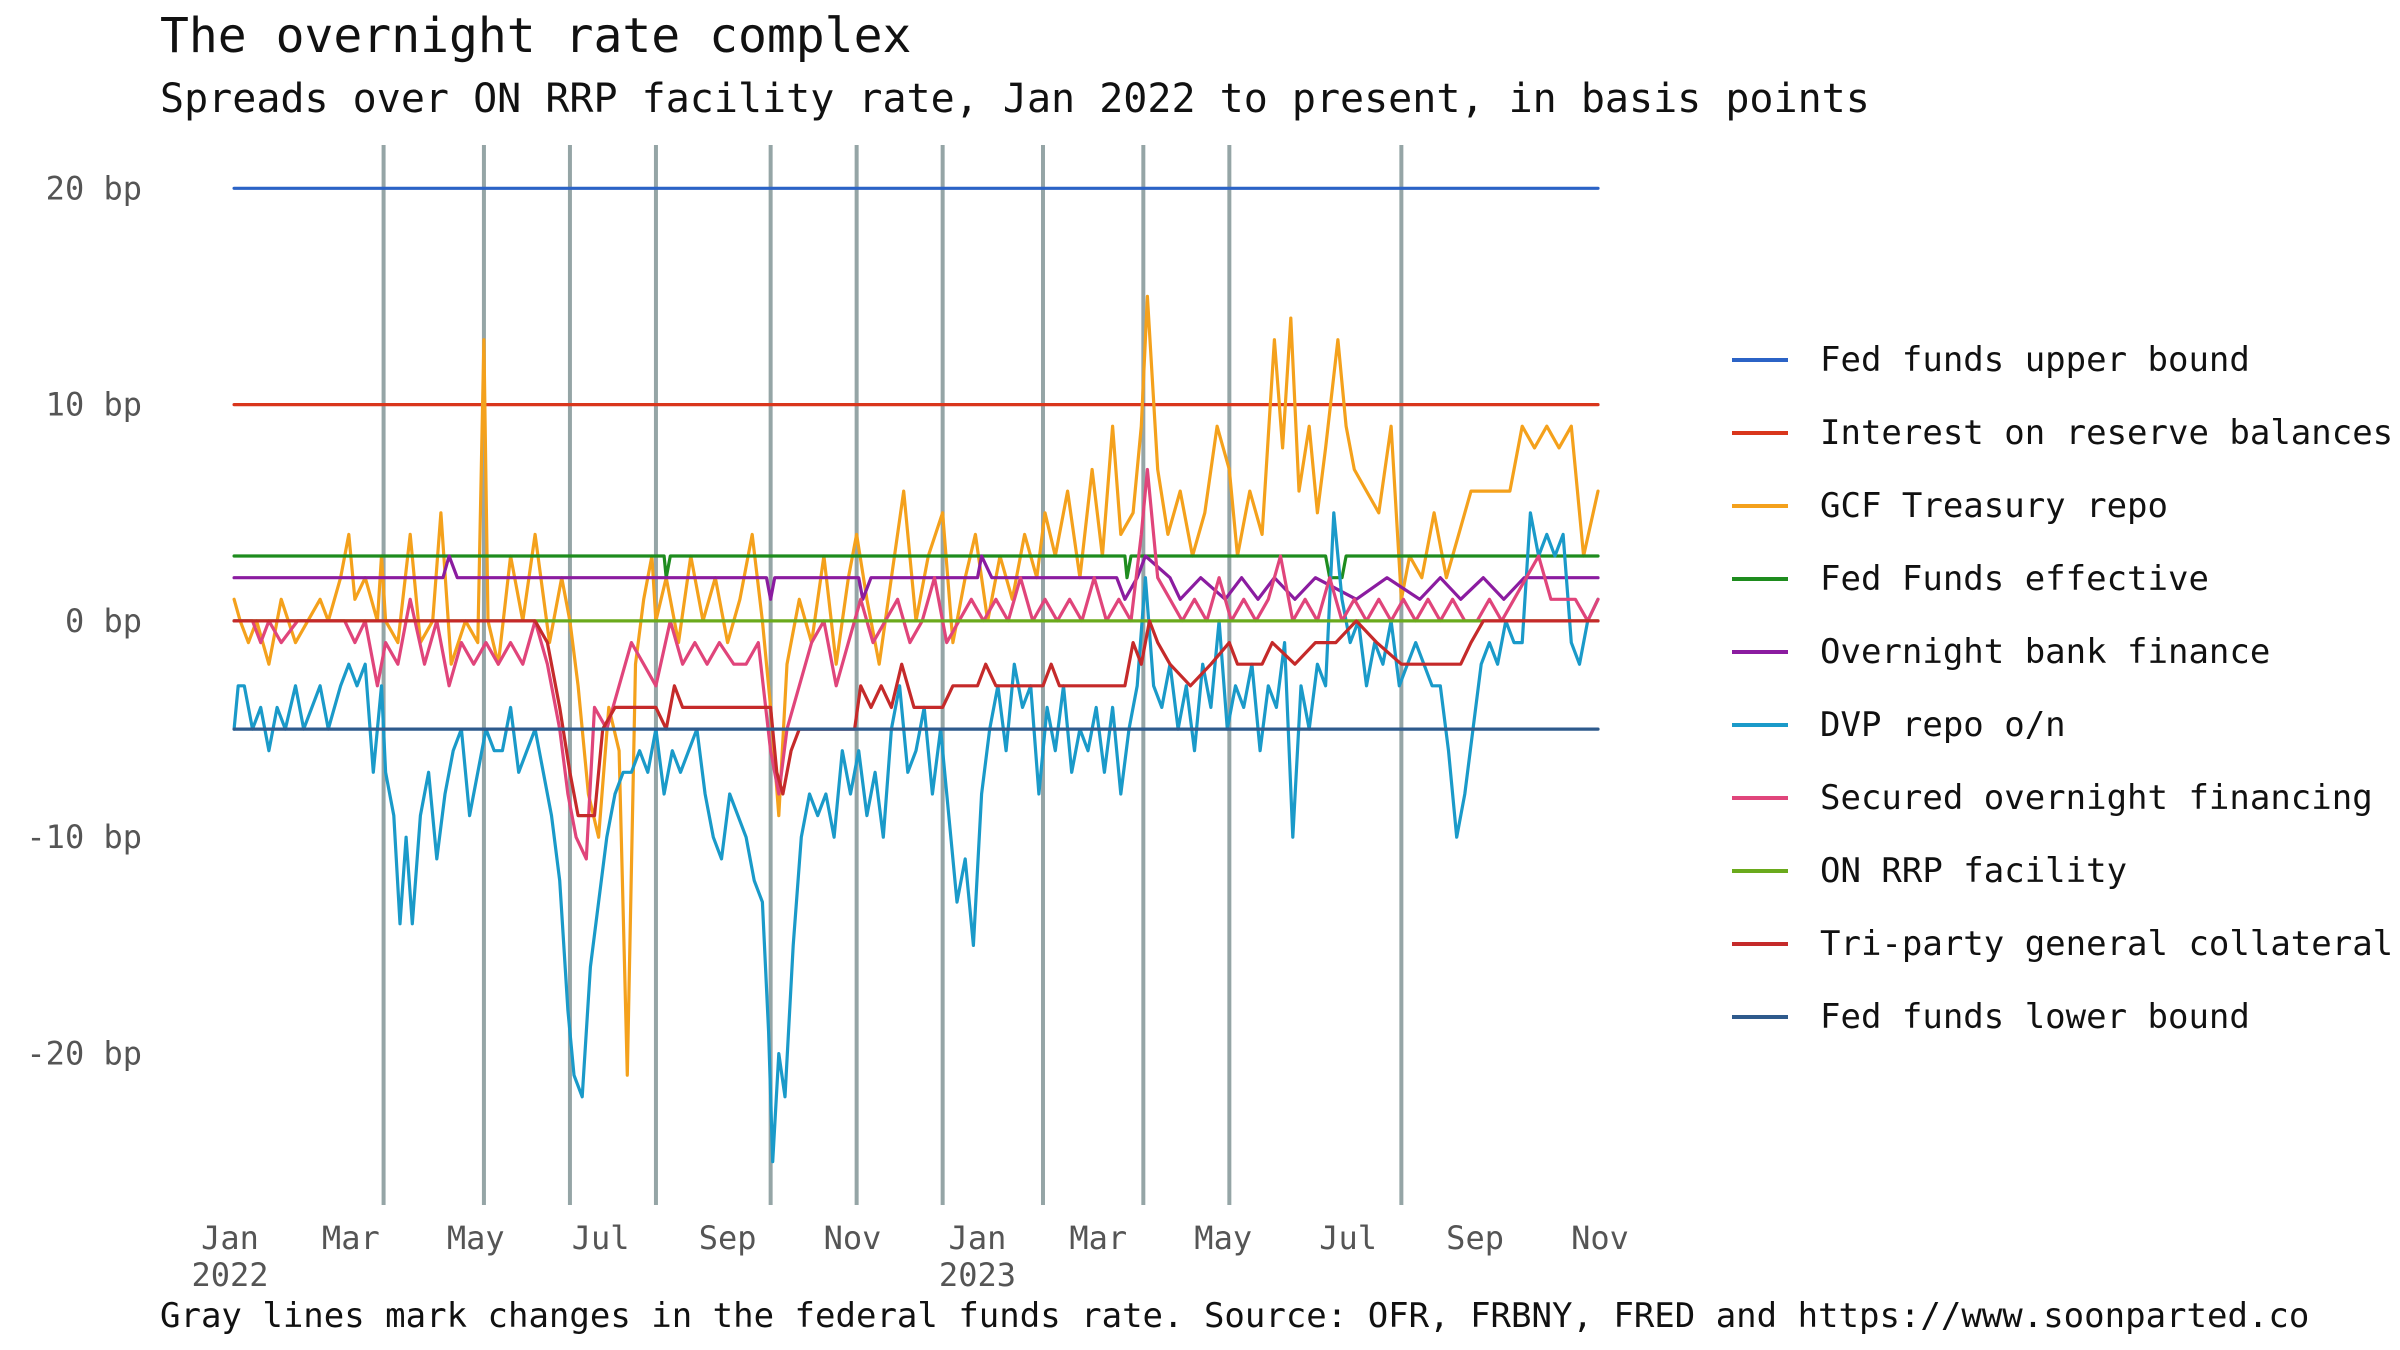 The width and height of the screenshot is (2400, 1350). What do you see at coordinates (2096, 798) in the screenshot?
I see `legend-label: Secured overnight financing` at bounding box center [2096, 798].